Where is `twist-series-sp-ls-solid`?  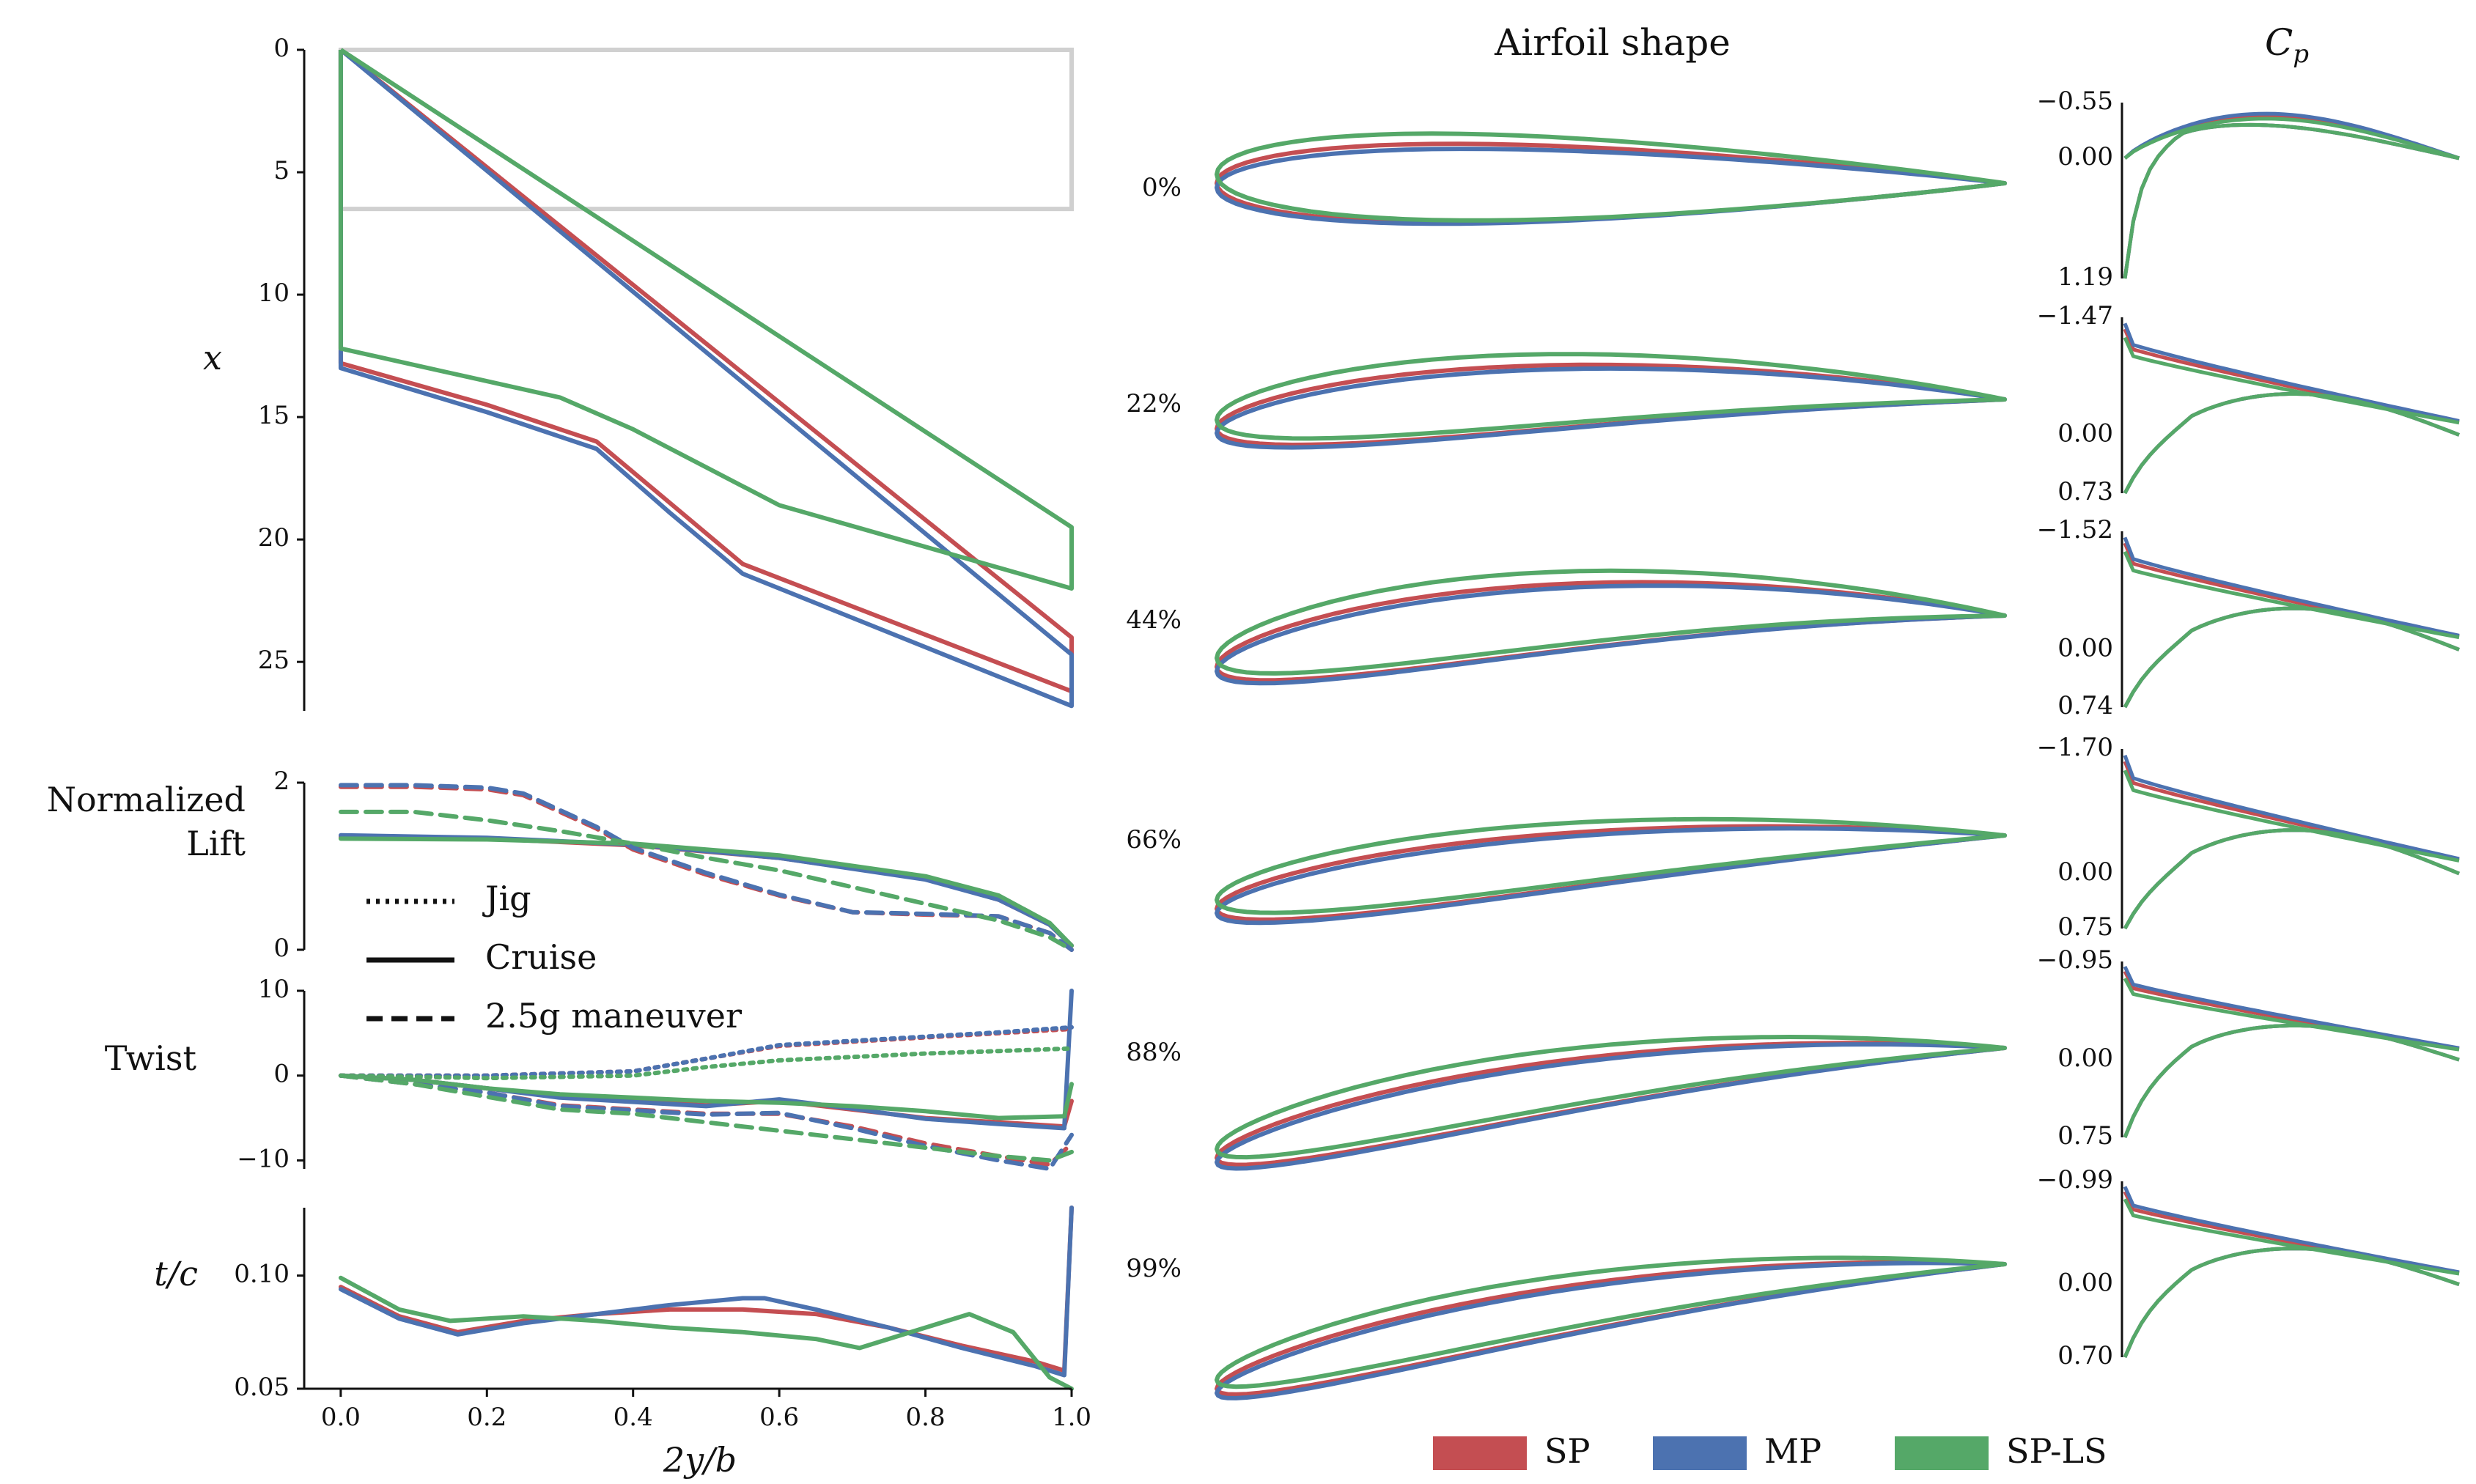 twist-series-sp-ls-solid is located at coordinates (706, 1097).